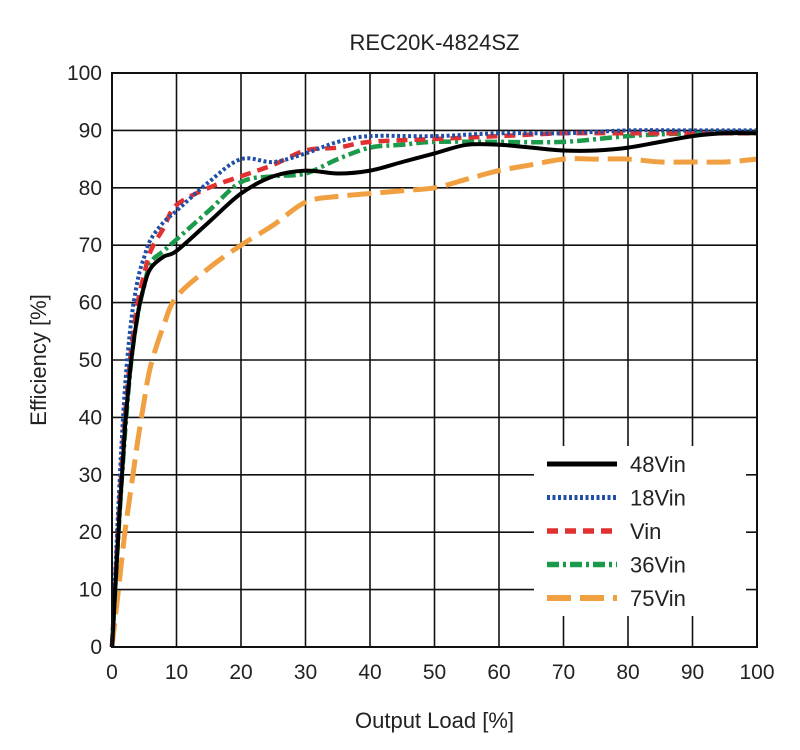  I want to click on x-tick-label: 40, so click(369, 672).